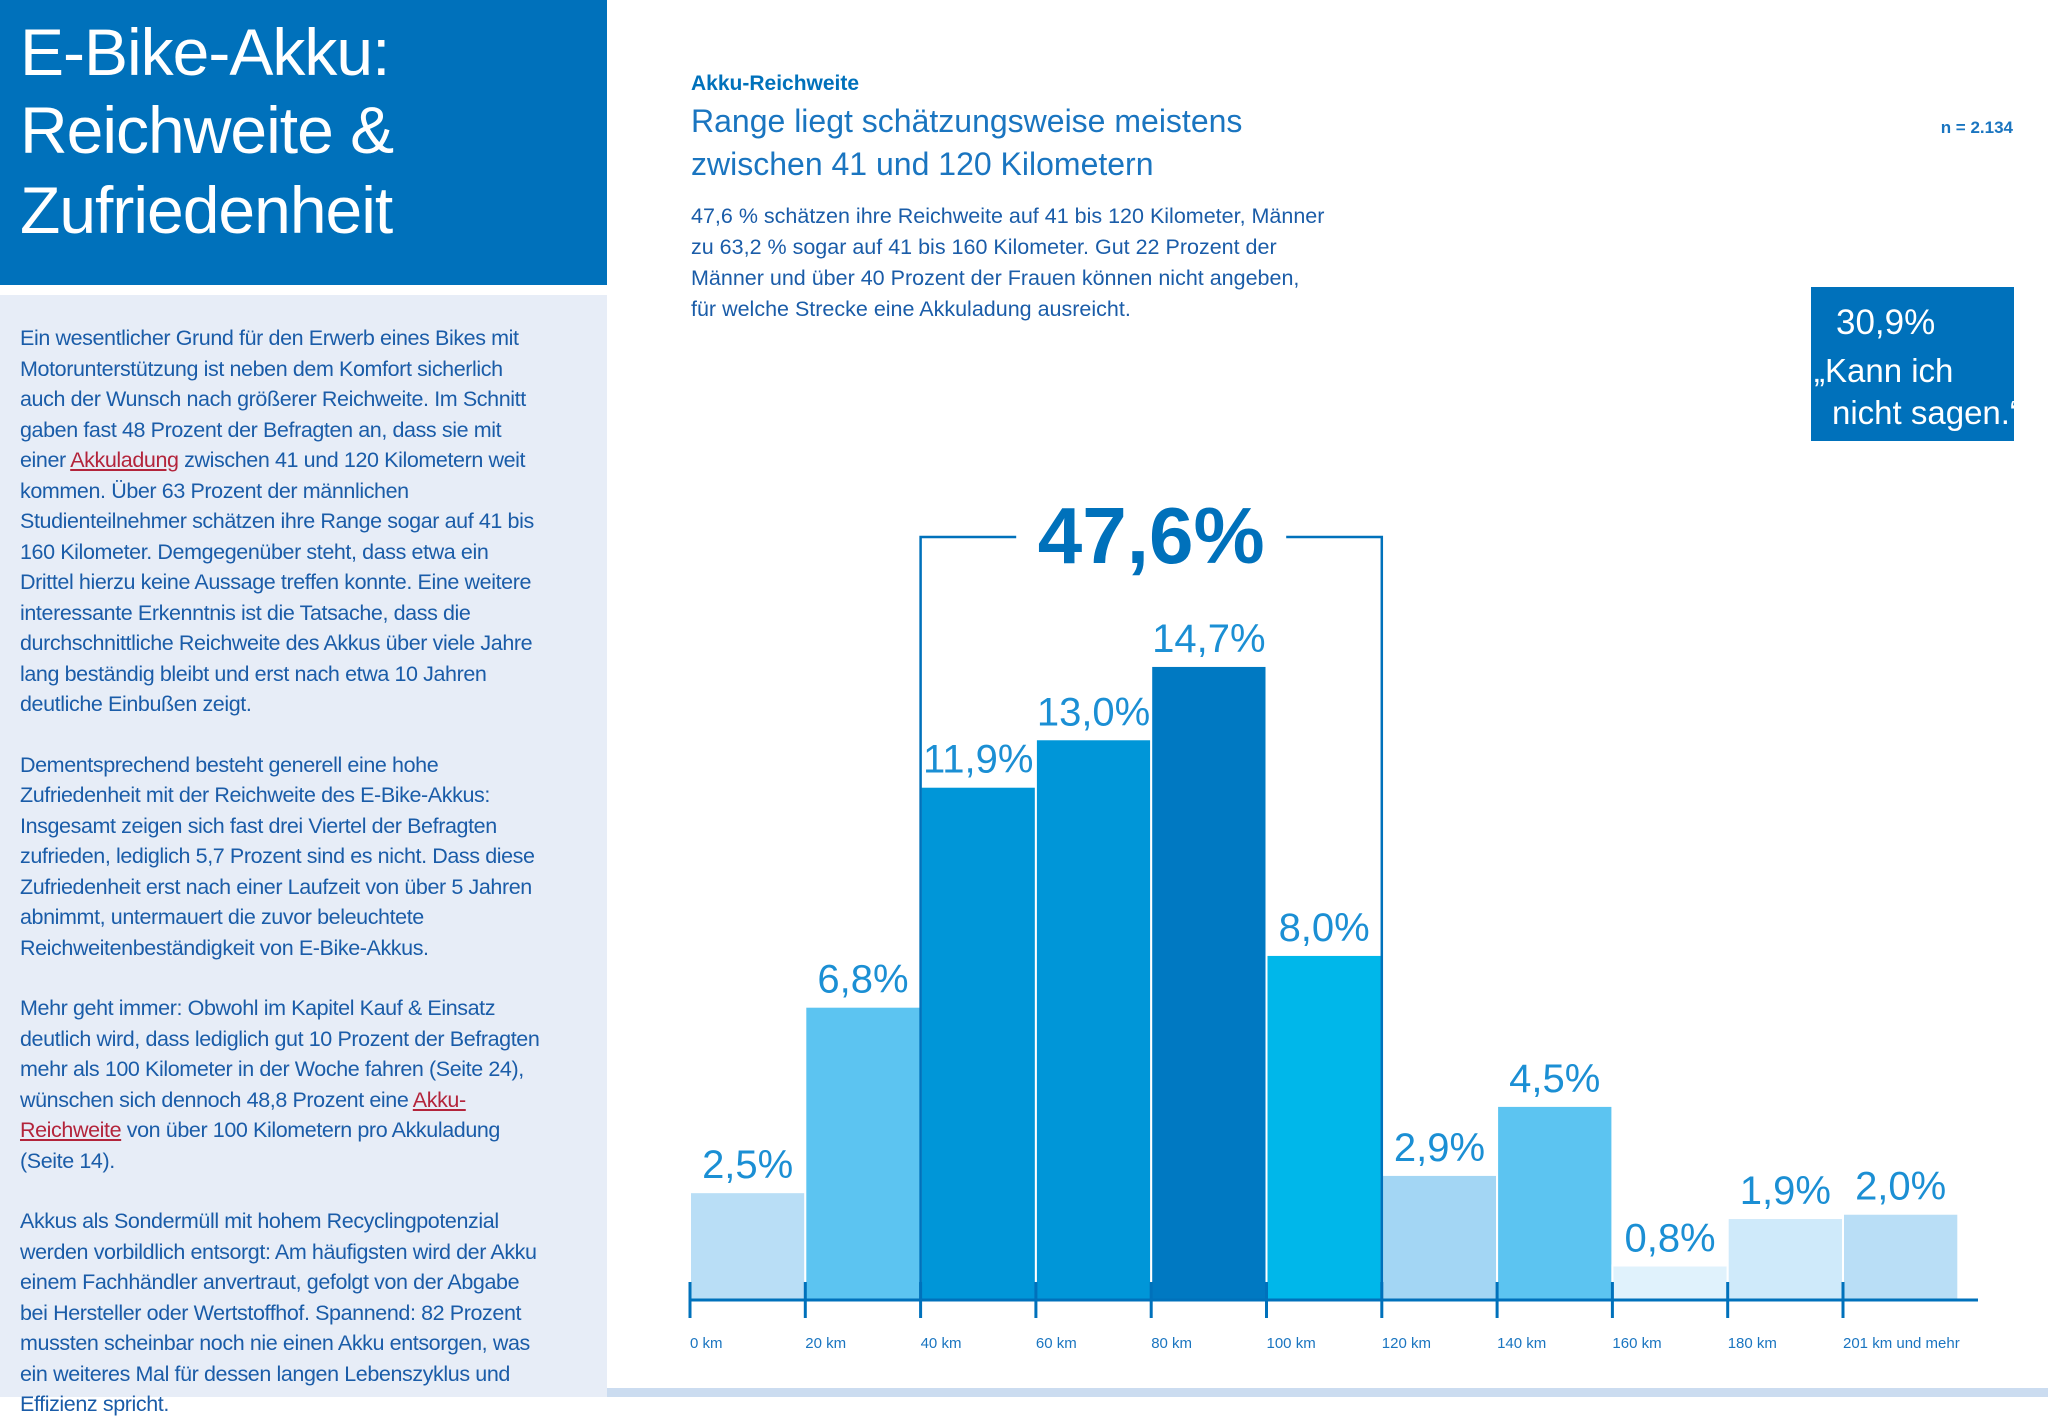 This screenshot has height=1420, width=2048. What do you see at coordinates (1291, 1343) in the screenshot?
I see `x-tick-label: 100 km` at bounding box center [1291, 1343].